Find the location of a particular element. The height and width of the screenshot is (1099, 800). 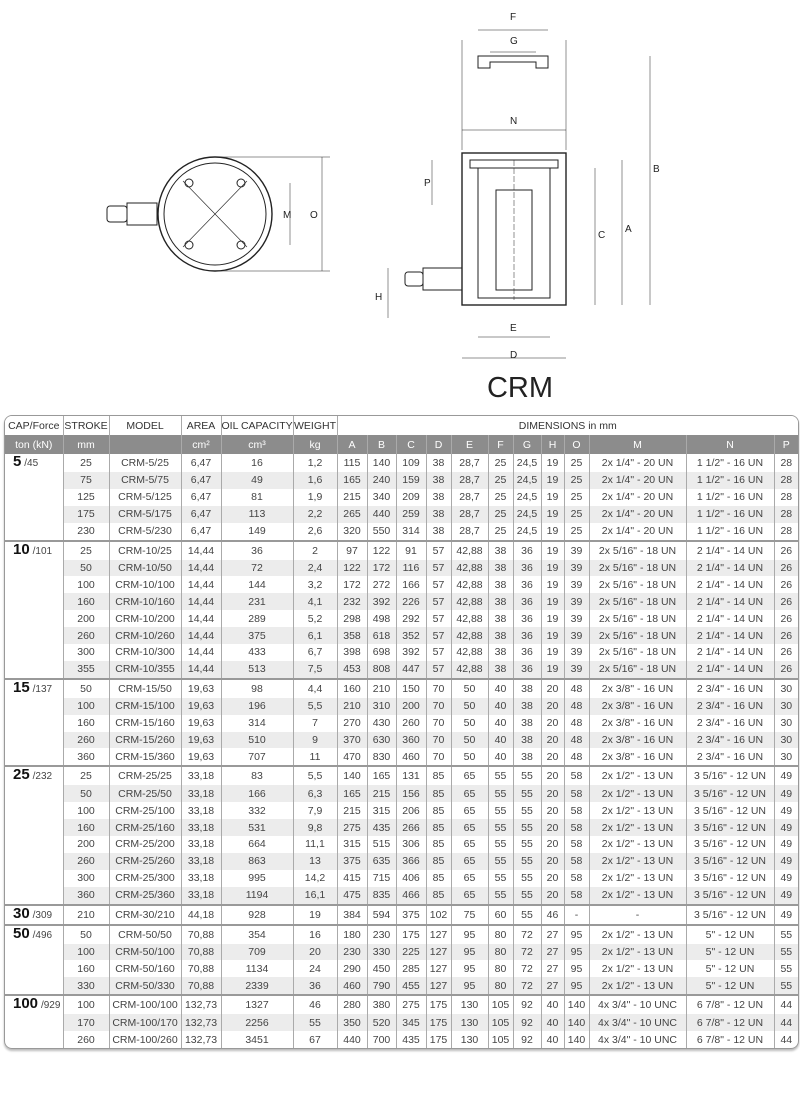

cell-f: 38 is located at coordinates (500, 602).